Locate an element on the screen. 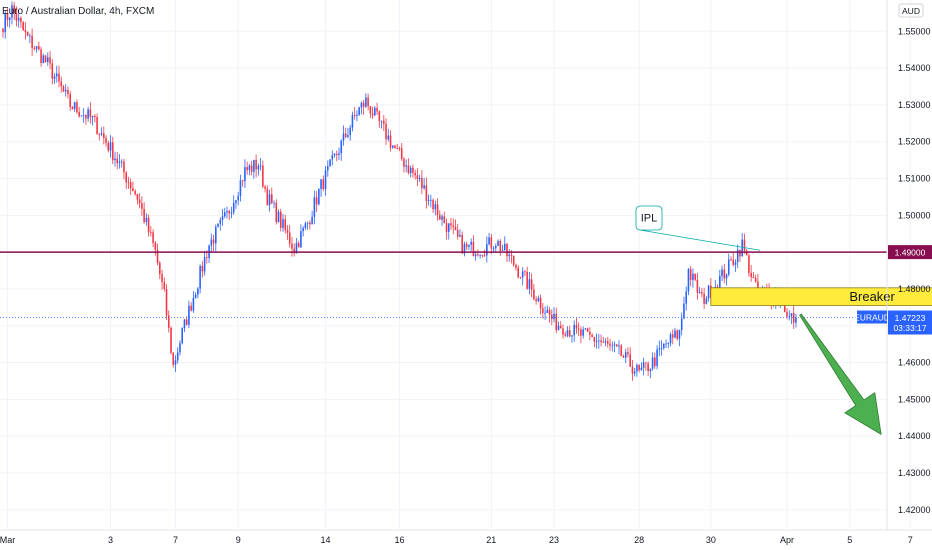  resistance-price-tag is located at coordinates (910, 252).